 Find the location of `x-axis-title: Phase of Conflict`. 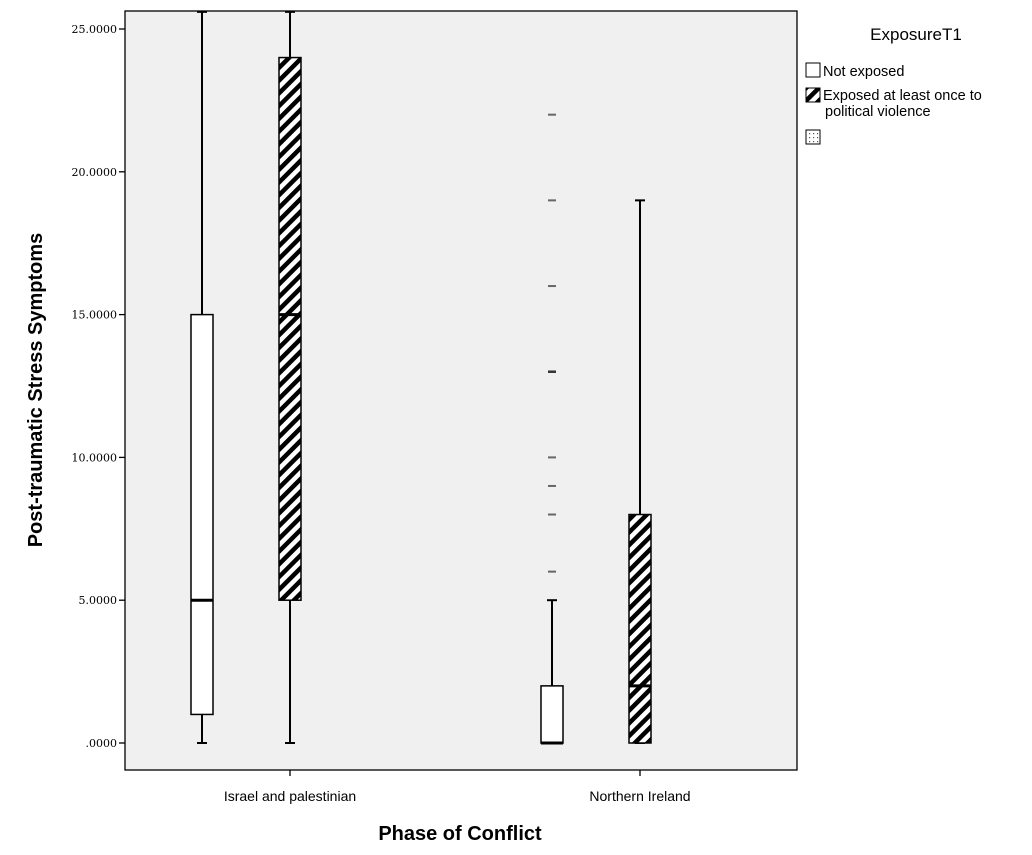

x-axis-title: Phase of Conflict is located at coordinates (460, 834).